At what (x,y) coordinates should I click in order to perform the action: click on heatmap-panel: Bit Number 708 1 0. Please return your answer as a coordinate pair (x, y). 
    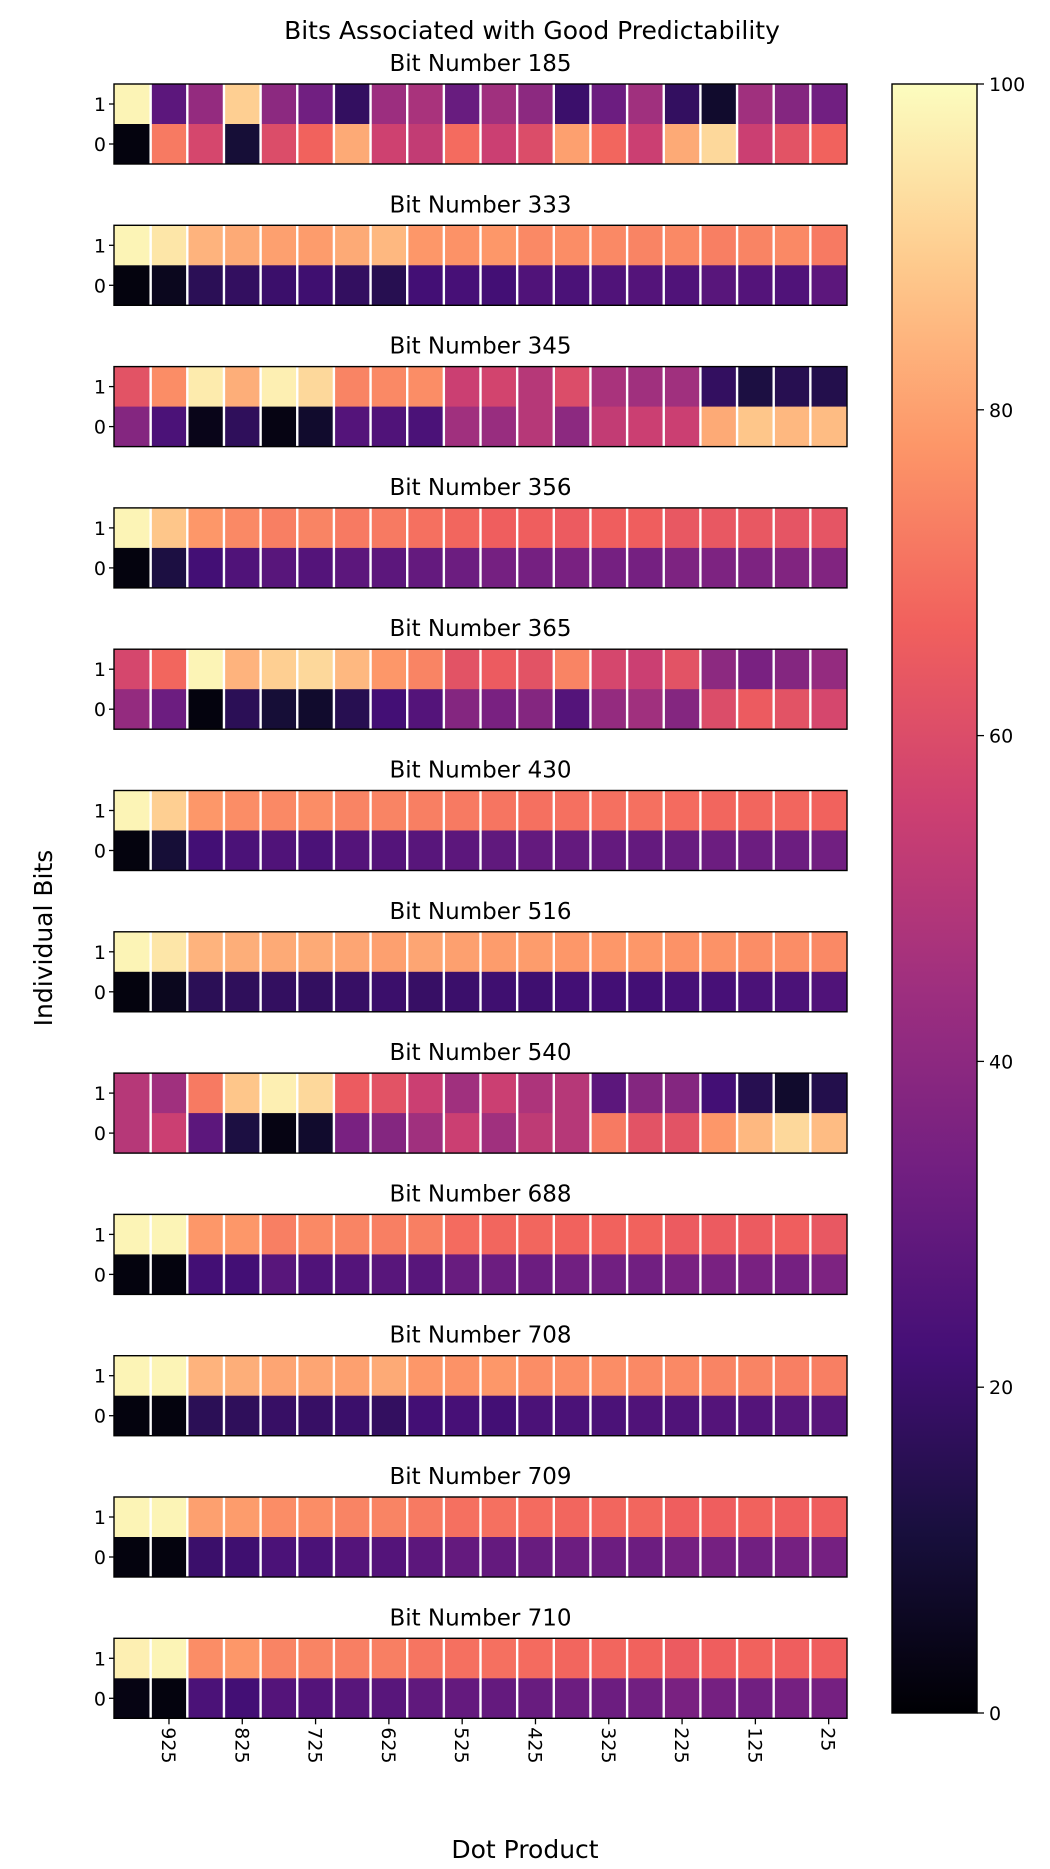
    Looking at the image, I should click on (471, 1380).